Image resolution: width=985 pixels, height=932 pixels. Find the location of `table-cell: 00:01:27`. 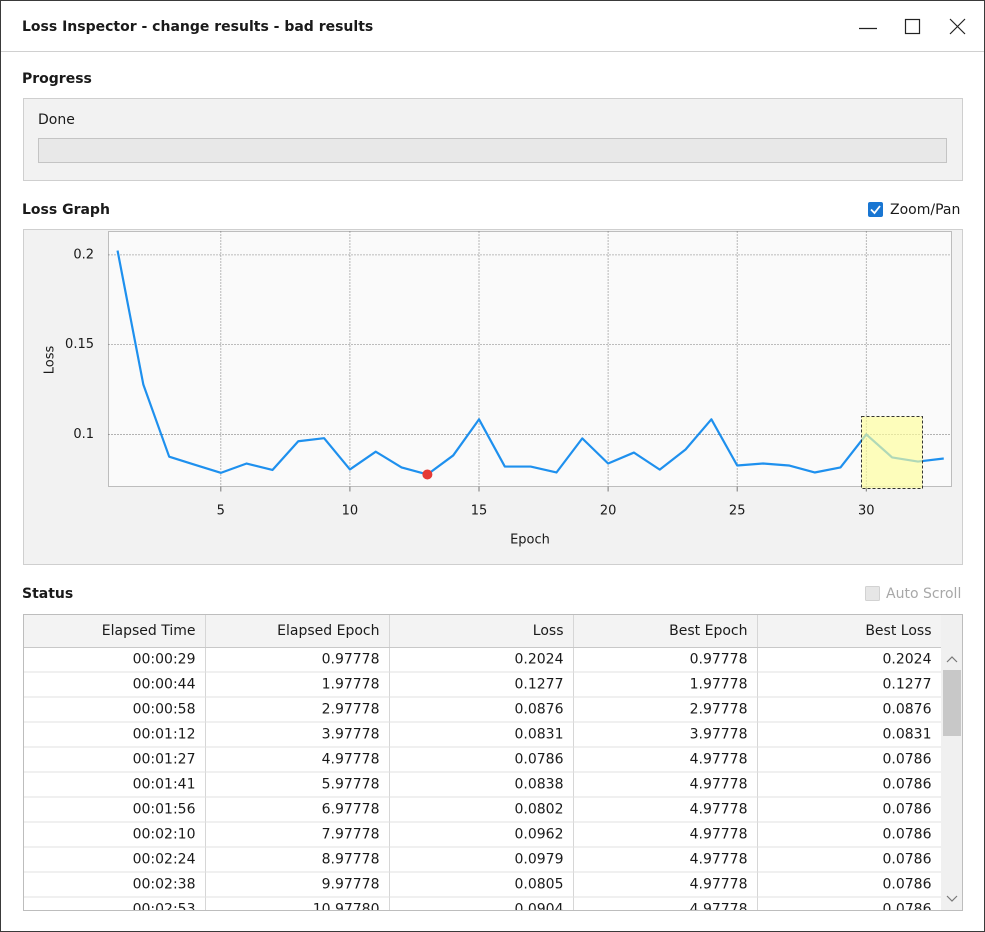

table-cell: 00:01:27 is located at coordinates (164, 760).